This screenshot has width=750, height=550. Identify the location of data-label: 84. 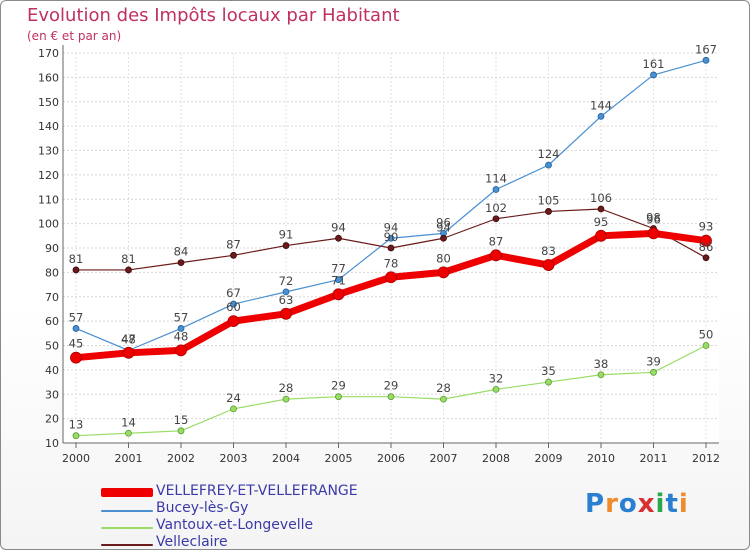
(181, 252).